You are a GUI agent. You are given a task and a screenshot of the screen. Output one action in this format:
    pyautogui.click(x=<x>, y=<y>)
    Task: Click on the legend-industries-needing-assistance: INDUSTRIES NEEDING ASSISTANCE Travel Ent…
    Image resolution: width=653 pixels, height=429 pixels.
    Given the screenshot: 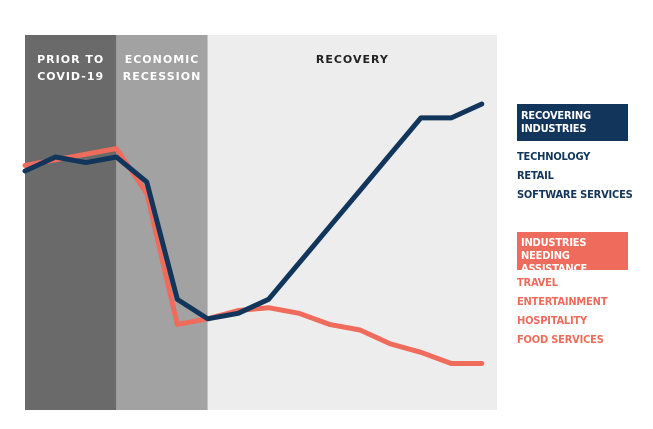 What is the action you would take?
    pyautogui.click(x=572, y=290)
    